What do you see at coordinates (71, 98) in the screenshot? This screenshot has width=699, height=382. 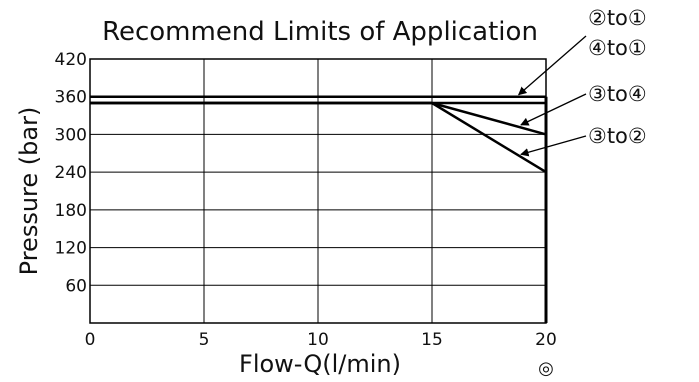 I see `y-tick-label: 360` at bounding box center [71, 98].